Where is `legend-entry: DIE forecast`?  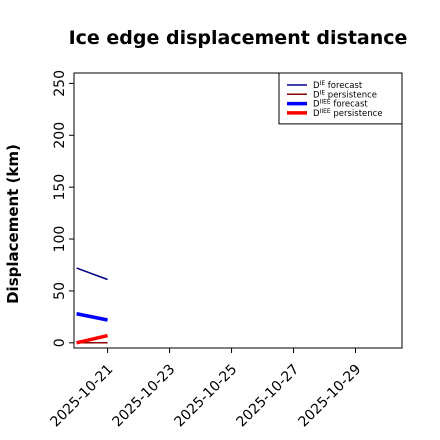 legend-entry: DIE forecast is located at coordinates (338, 85).